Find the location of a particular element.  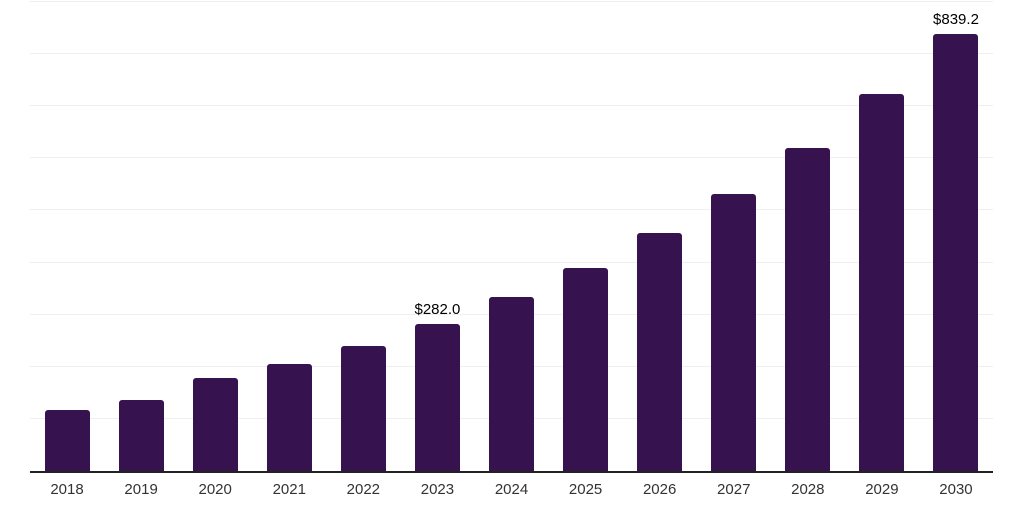

bar-group-2029 is located at coordinates (882, 236).